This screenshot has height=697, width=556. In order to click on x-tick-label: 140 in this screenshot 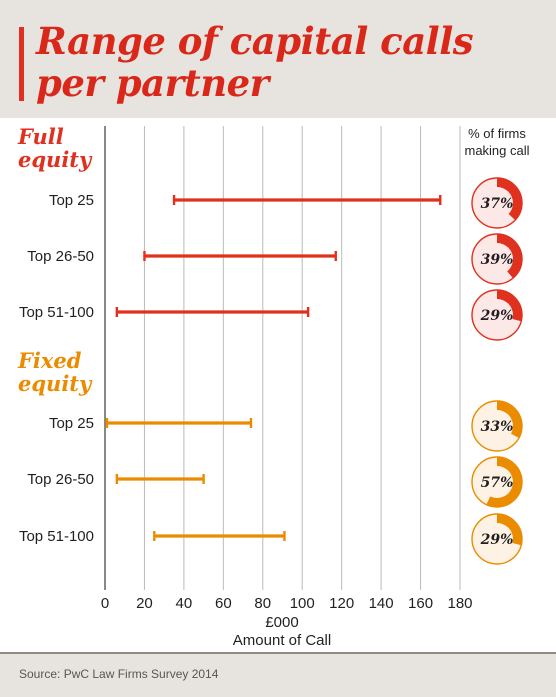, I will do `click(381, 603)`.